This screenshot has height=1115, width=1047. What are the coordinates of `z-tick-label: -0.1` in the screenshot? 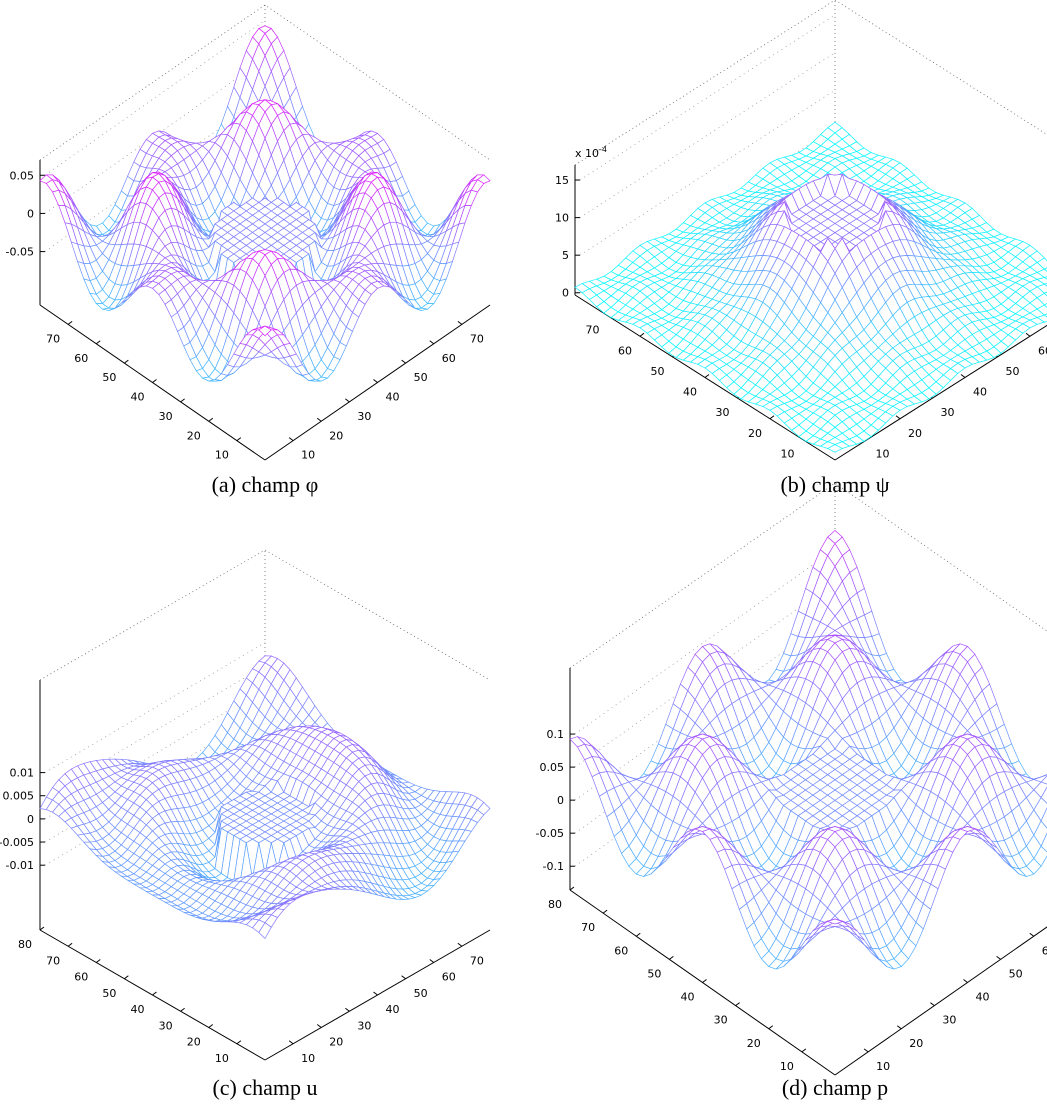 It's located at (553, 866).